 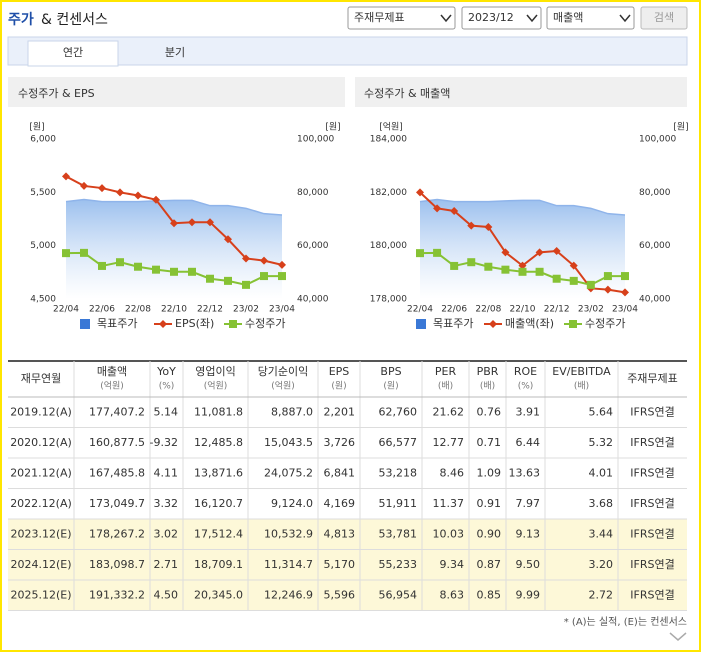 I want to click on y2-unit: [원], so click(x=680, y=127).